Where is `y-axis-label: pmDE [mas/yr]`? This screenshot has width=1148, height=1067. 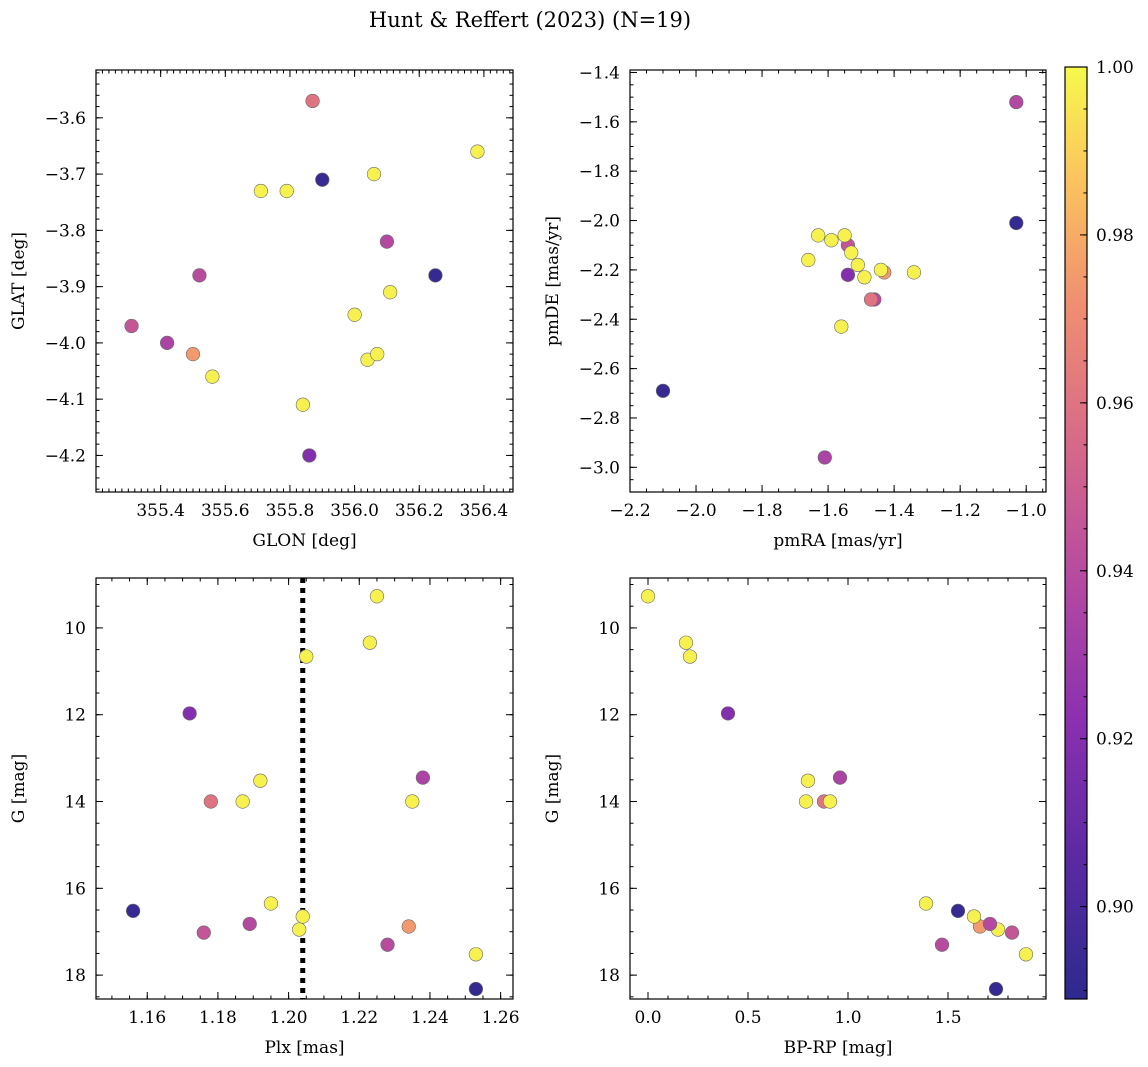 y-axis-label: pmDE [mas/yr] is located at coordinates (553, 281).